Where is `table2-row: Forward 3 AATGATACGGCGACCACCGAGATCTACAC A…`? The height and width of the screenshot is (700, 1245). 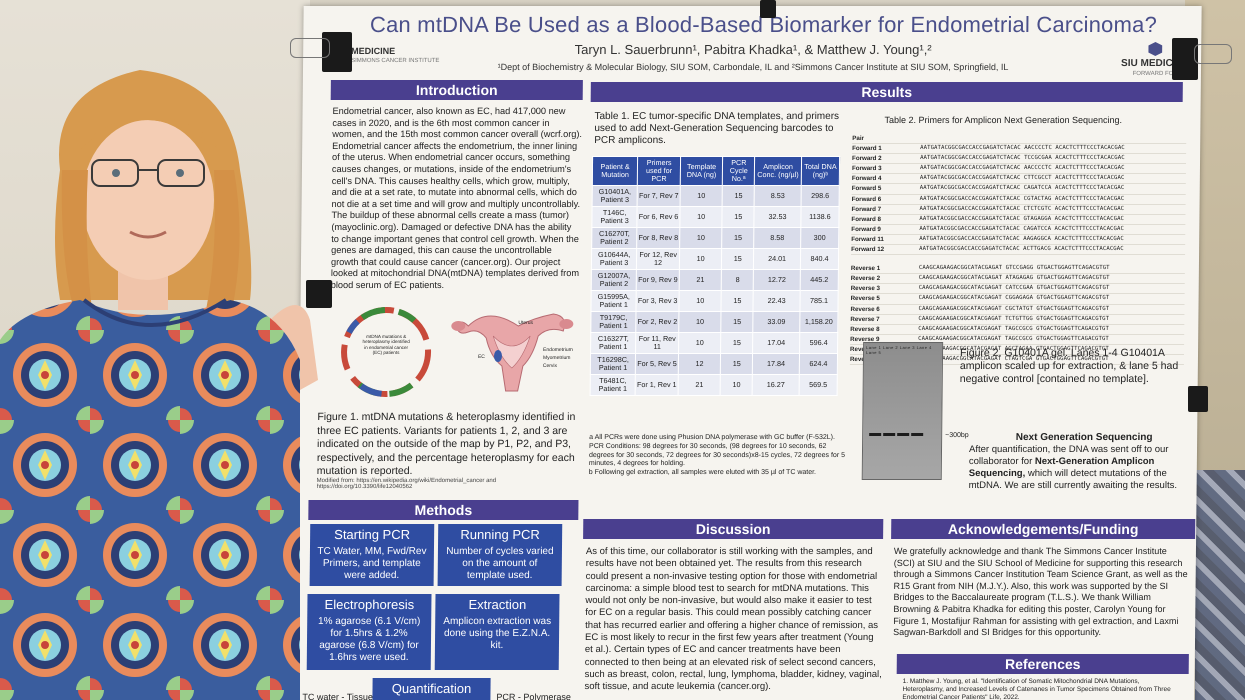 table2-row: Forward 3 AATGATACGGCGACCACCGAGATCTACAC A… is located at coordinates (1019, 169).